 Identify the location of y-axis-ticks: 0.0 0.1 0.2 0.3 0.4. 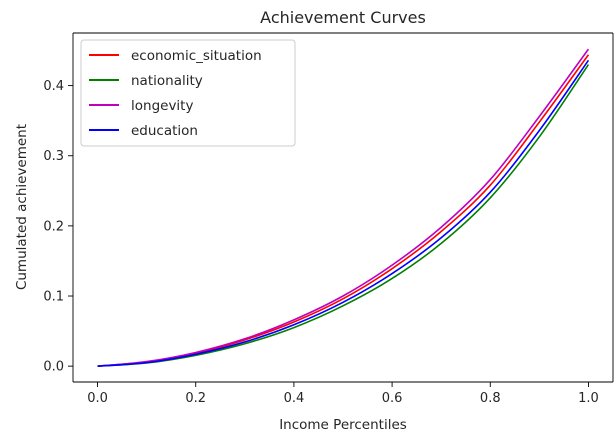
(58, 227).